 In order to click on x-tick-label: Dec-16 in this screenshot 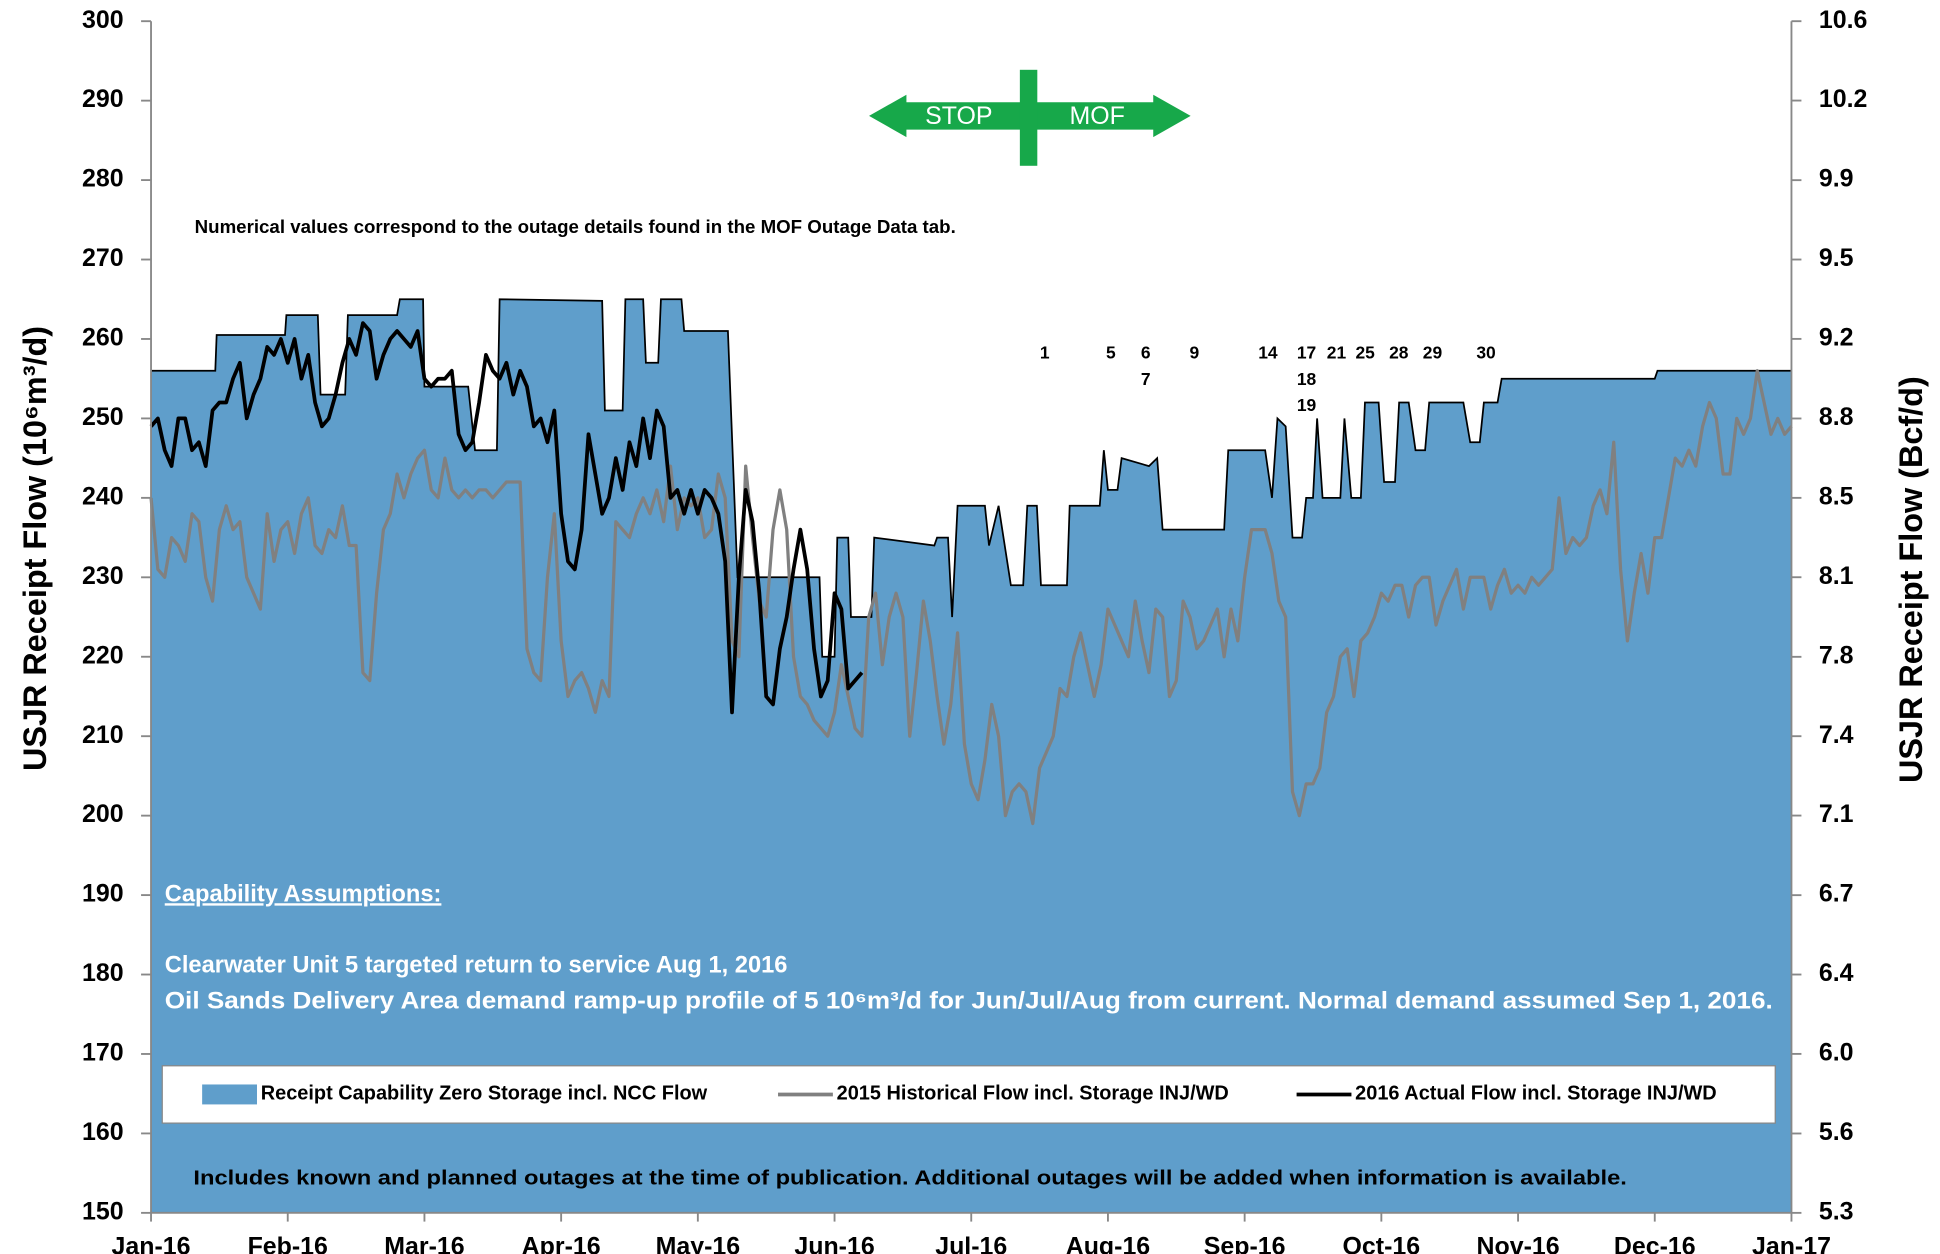, I will do `click(1655, 1243)`.